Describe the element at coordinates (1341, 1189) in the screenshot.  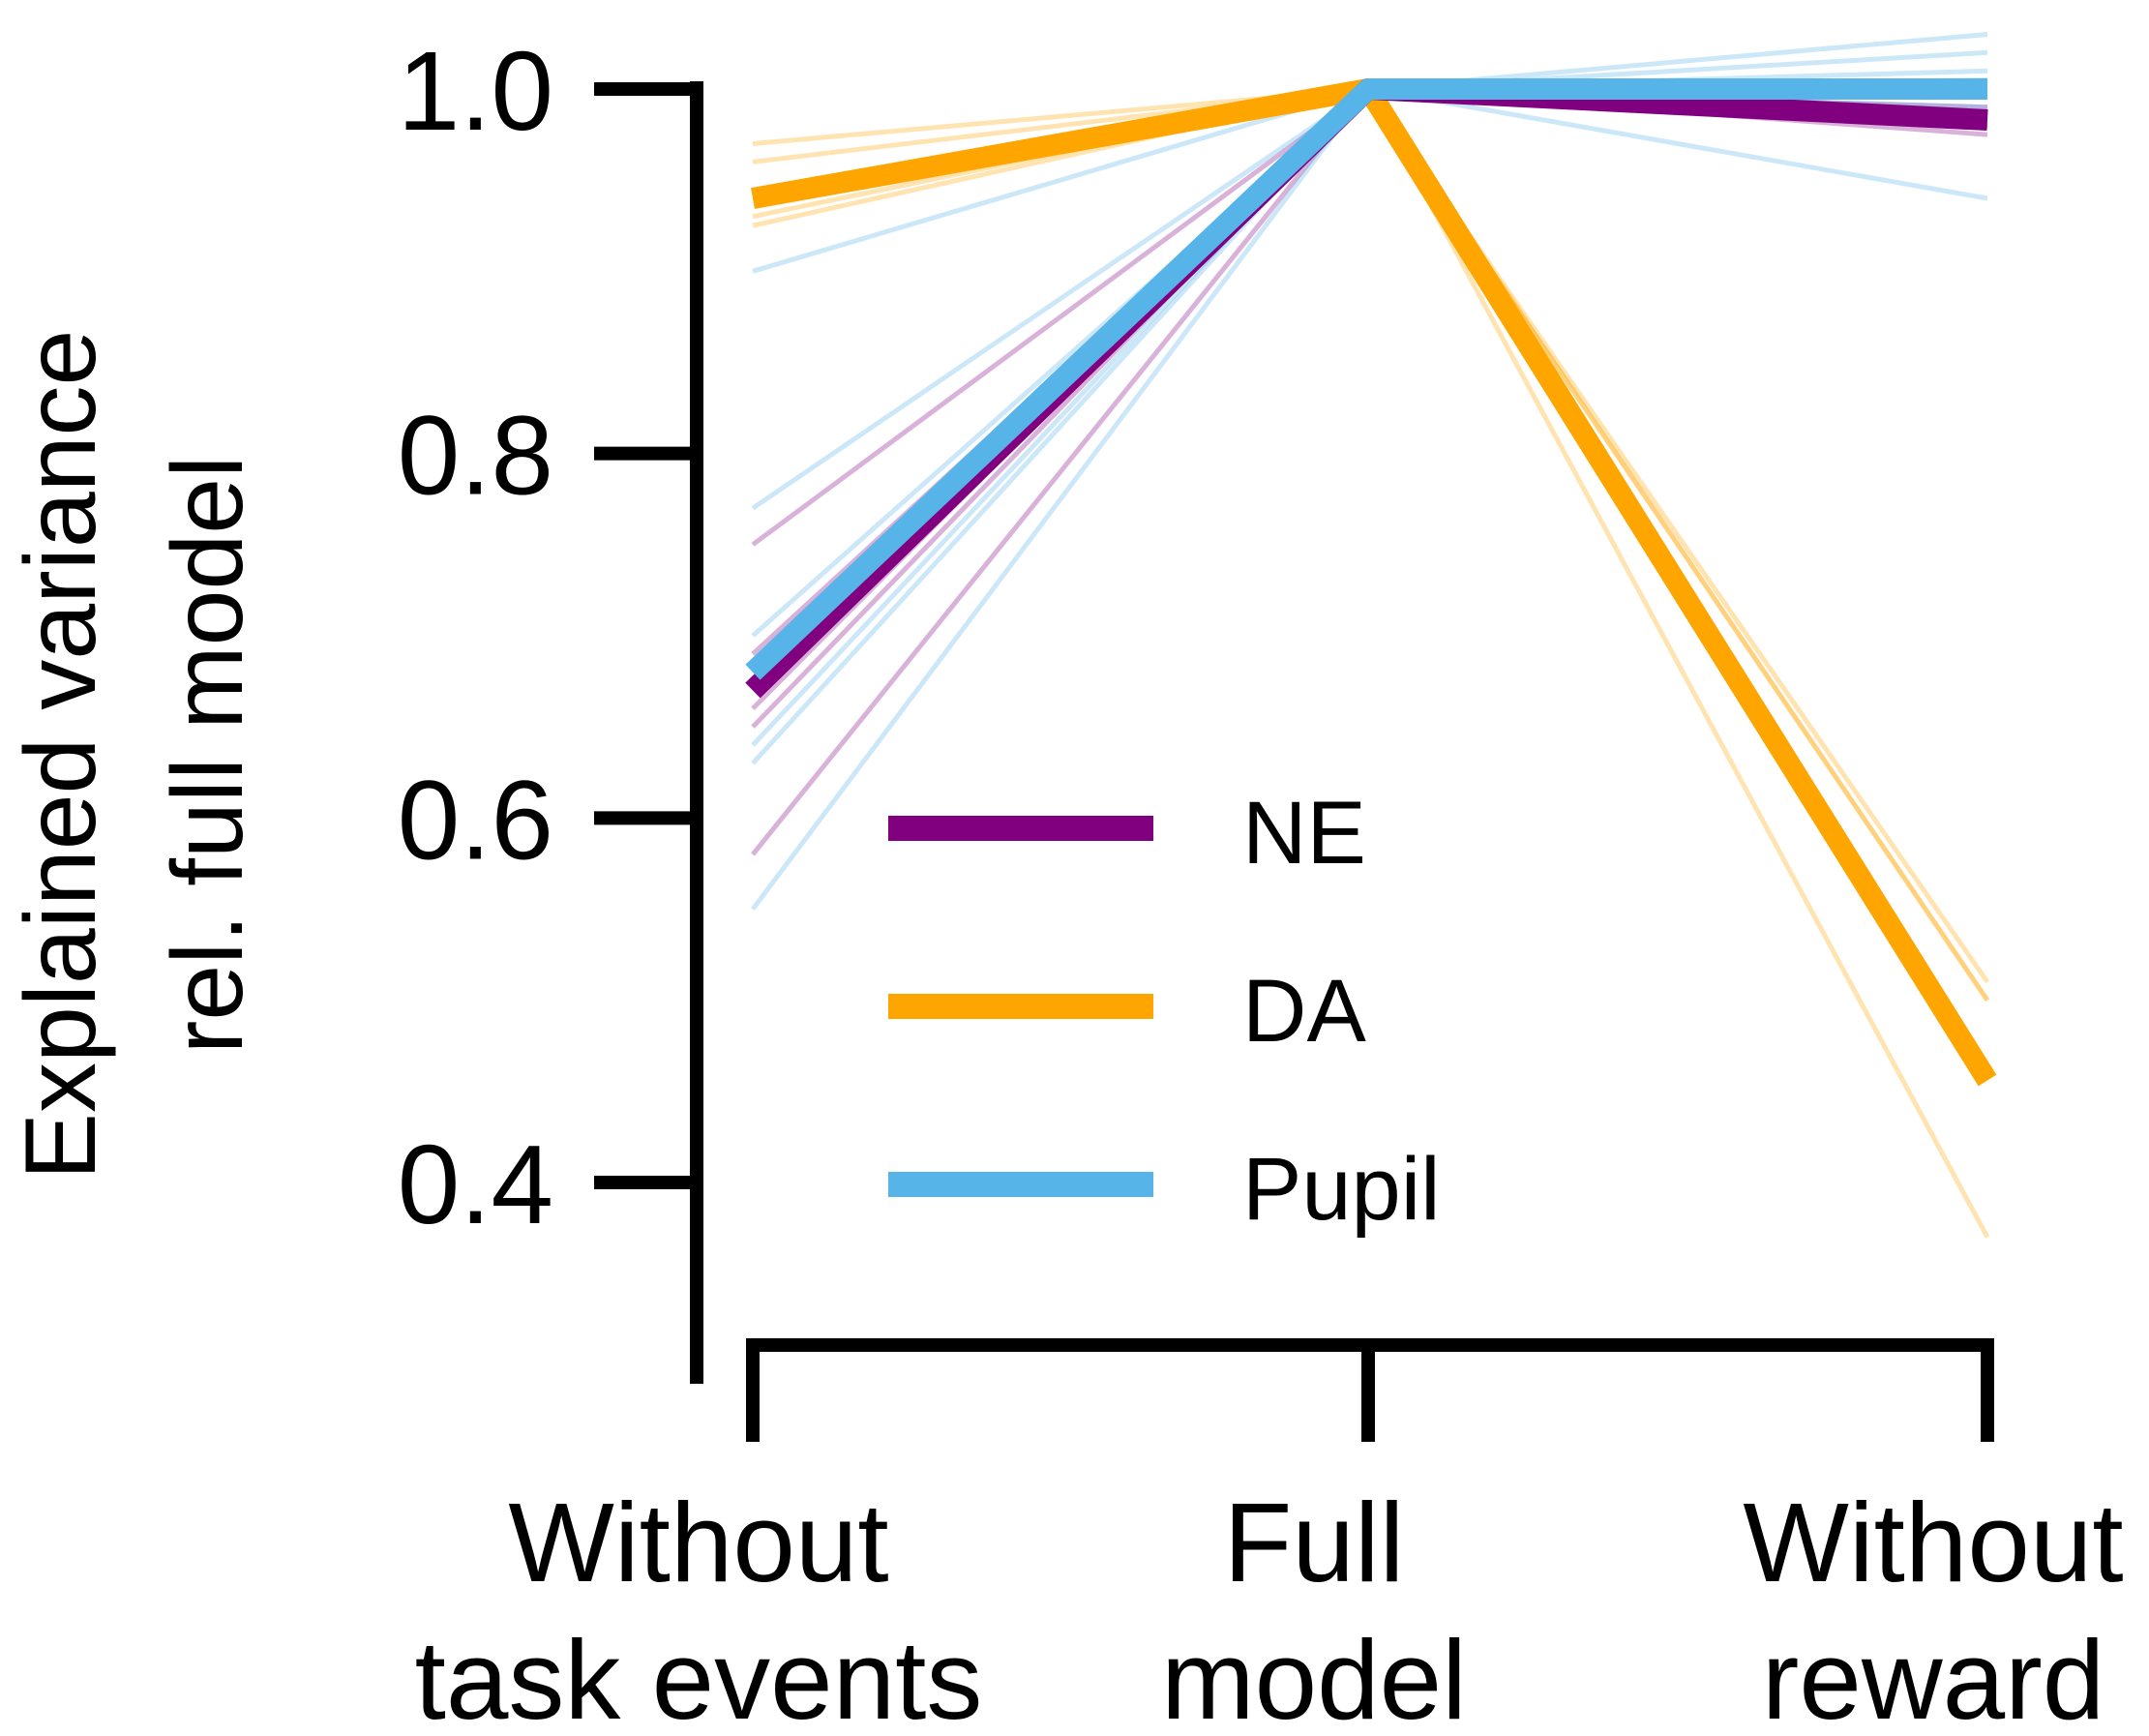
I see `legend-label-pupil: Pupil` at that location.